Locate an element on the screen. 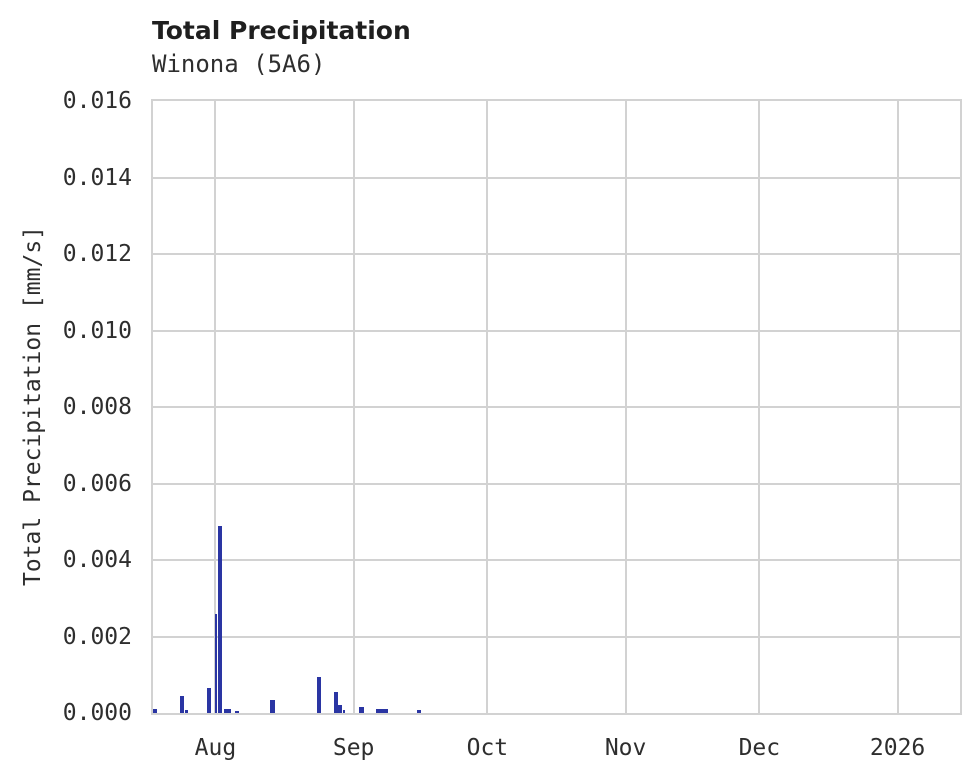 This screenshot has height=780, width=980. y-tick-label: 0.002 is located at coordinates (97, 636).